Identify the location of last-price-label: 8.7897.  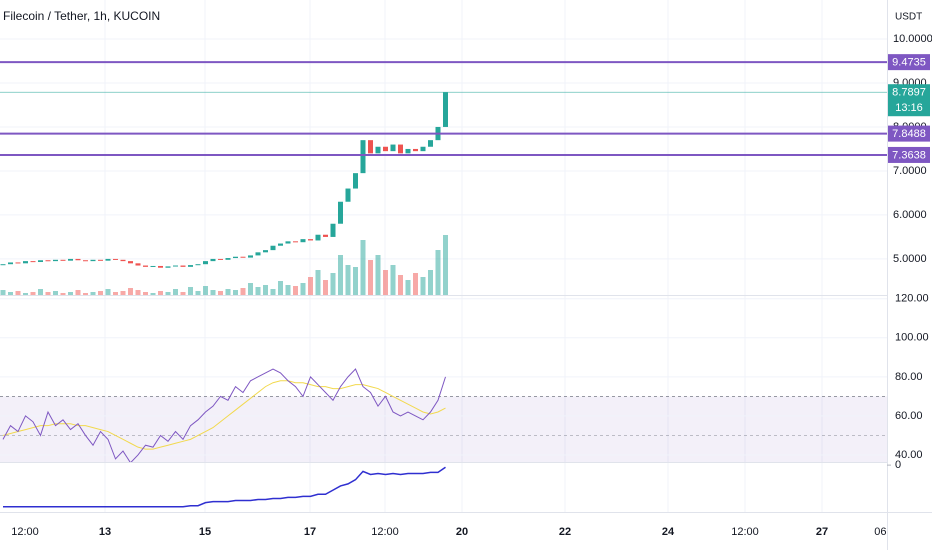
(909, 93).